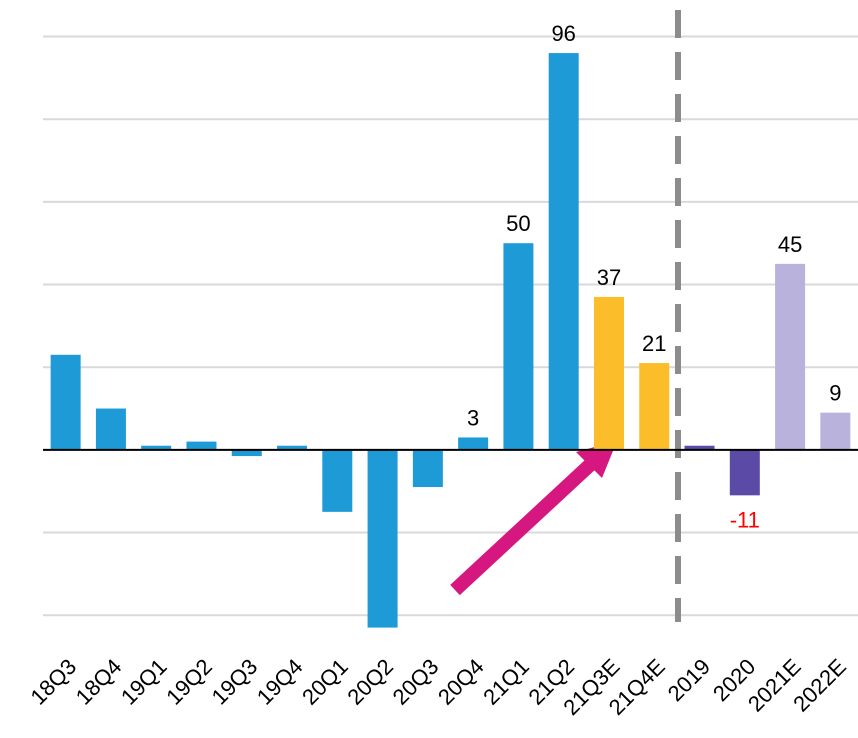 This screenshot has height=738, width=858. I want to click on value-label: 37, so click(609, 277).